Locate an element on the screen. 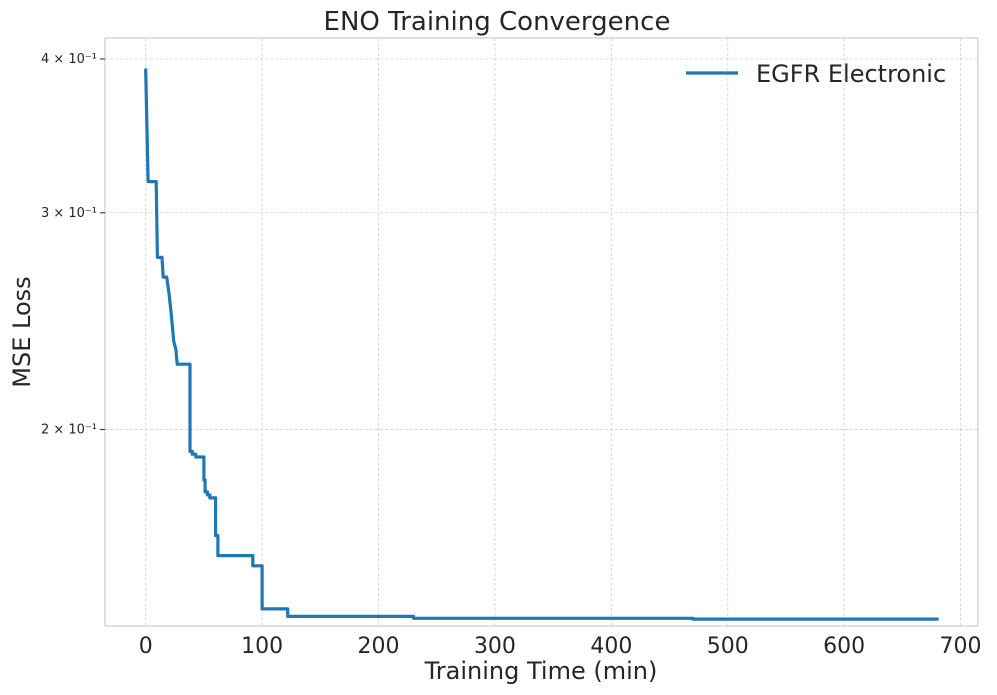 This screenshot has height=695, width=997. x-tick-label: 100 is located at coordinates (262, 646).